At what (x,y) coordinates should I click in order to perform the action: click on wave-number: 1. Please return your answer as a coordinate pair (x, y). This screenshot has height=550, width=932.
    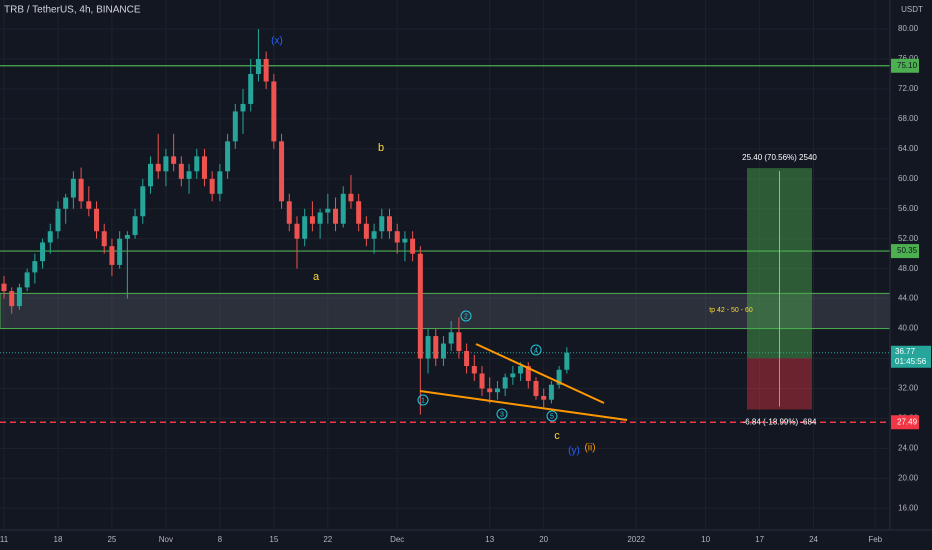
    Looking at the image, I should click on (423, 400).